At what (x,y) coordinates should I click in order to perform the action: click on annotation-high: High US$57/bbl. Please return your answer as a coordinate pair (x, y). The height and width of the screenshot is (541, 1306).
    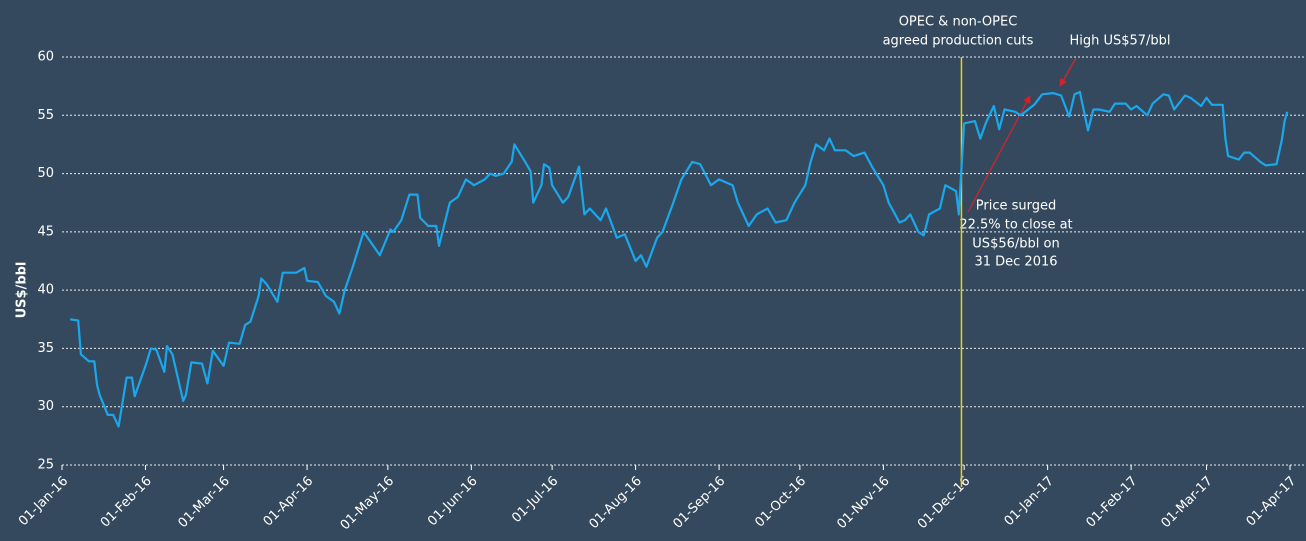
    Looking at the image, I should click on (1115, 60).